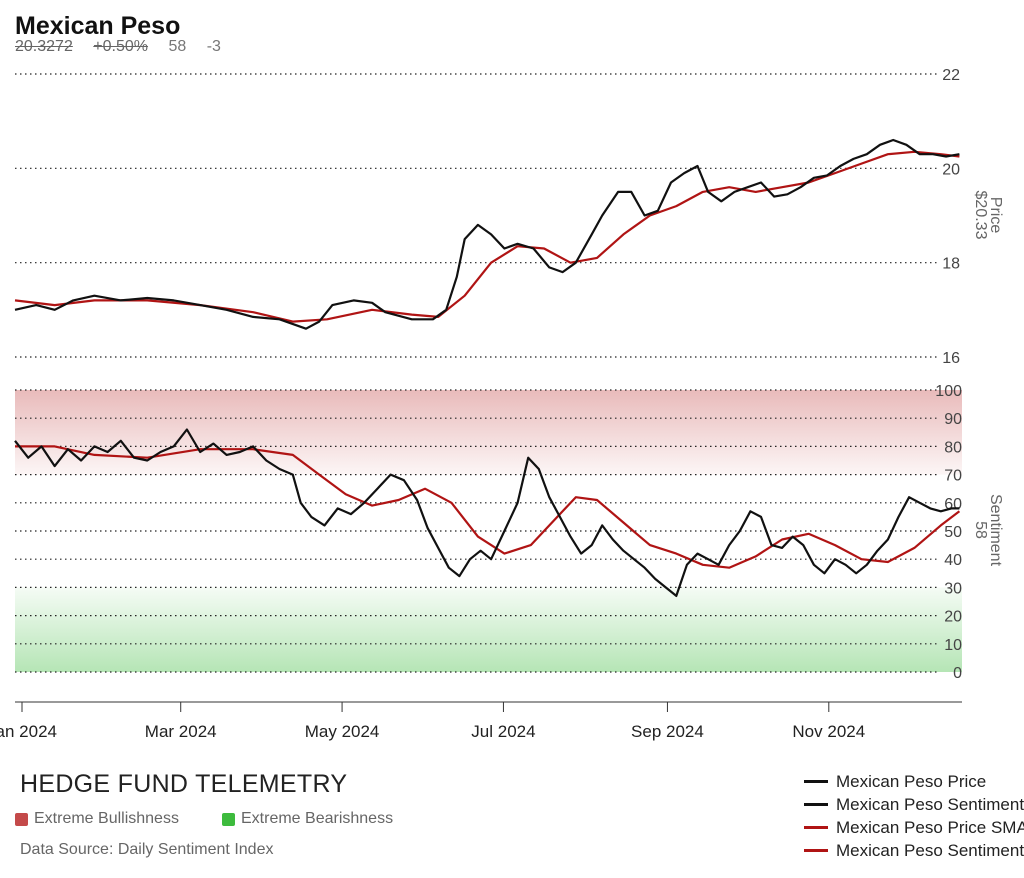  I want to click on header-stats: 20.3272 +0.50% 58 -3, so click(126, 47).